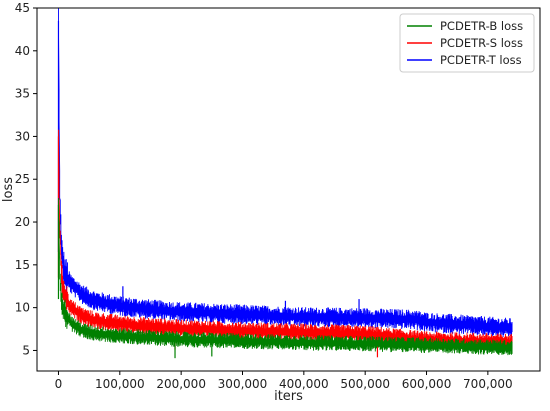 The height and width of the screenshot is (411, 550). I want to click on x-tick-label: 0, so click(59, 384).